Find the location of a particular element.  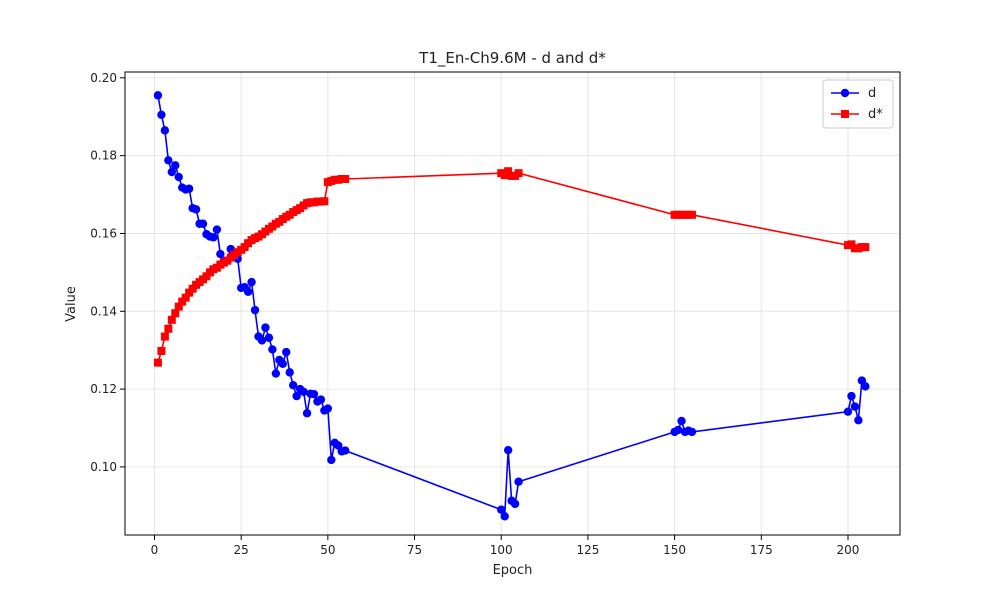

legend-label: d* is located at coordinates (875, 114).